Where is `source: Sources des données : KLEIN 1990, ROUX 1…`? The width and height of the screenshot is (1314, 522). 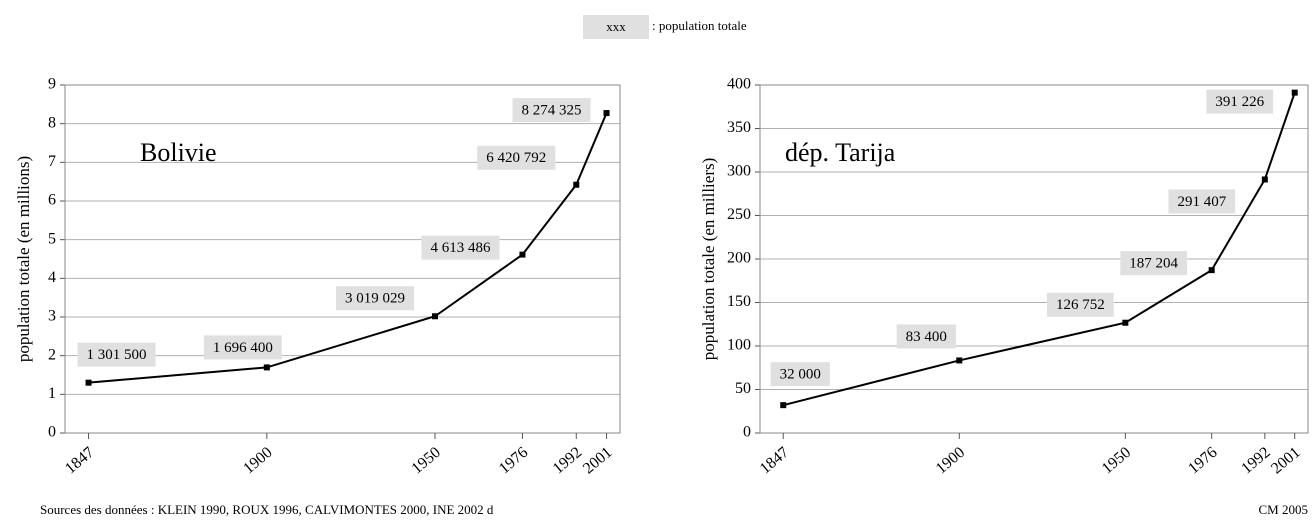
source: Sources des données : KLEIN 1990, ROUX 1… is located at coordinates (267, 509).